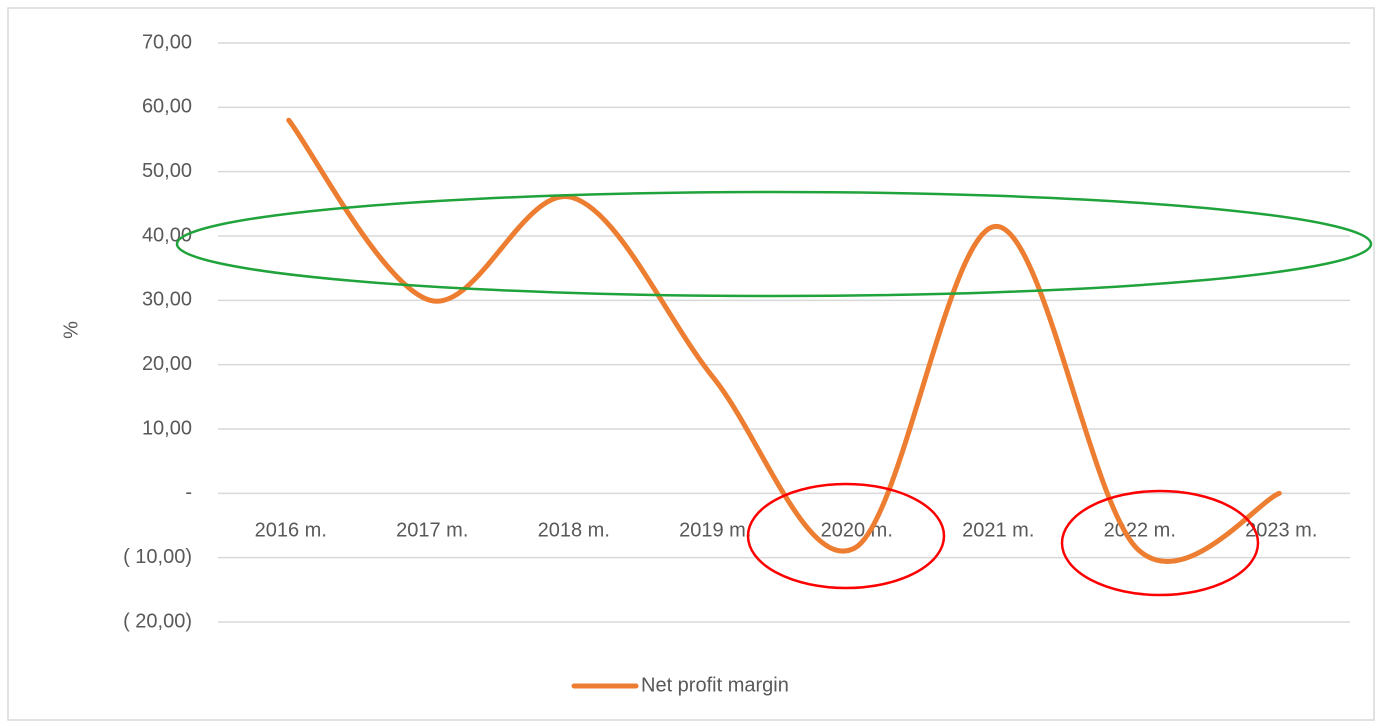 The width and height of the screenshot is (1380, 726). Describe the element at coordinates (167, 300) in the screenshot. I see `y-tick-label: 30,00` at that location.